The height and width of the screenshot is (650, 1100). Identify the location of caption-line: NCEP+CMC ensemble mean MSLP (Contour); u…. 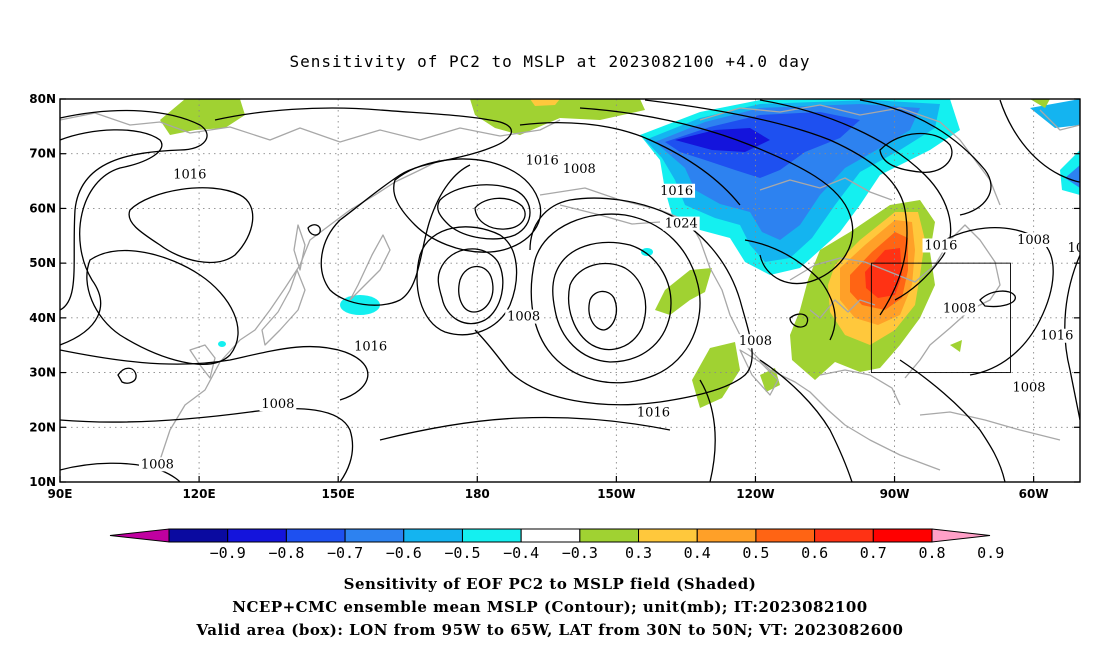
(550, 607).